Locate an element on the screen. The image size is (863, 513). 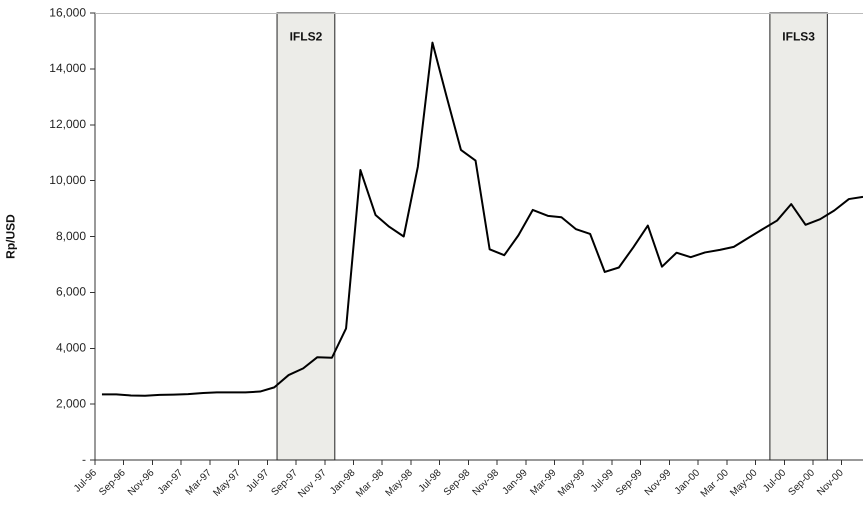
y-tick-label: 10,000 is located at coordinates (67, 179).